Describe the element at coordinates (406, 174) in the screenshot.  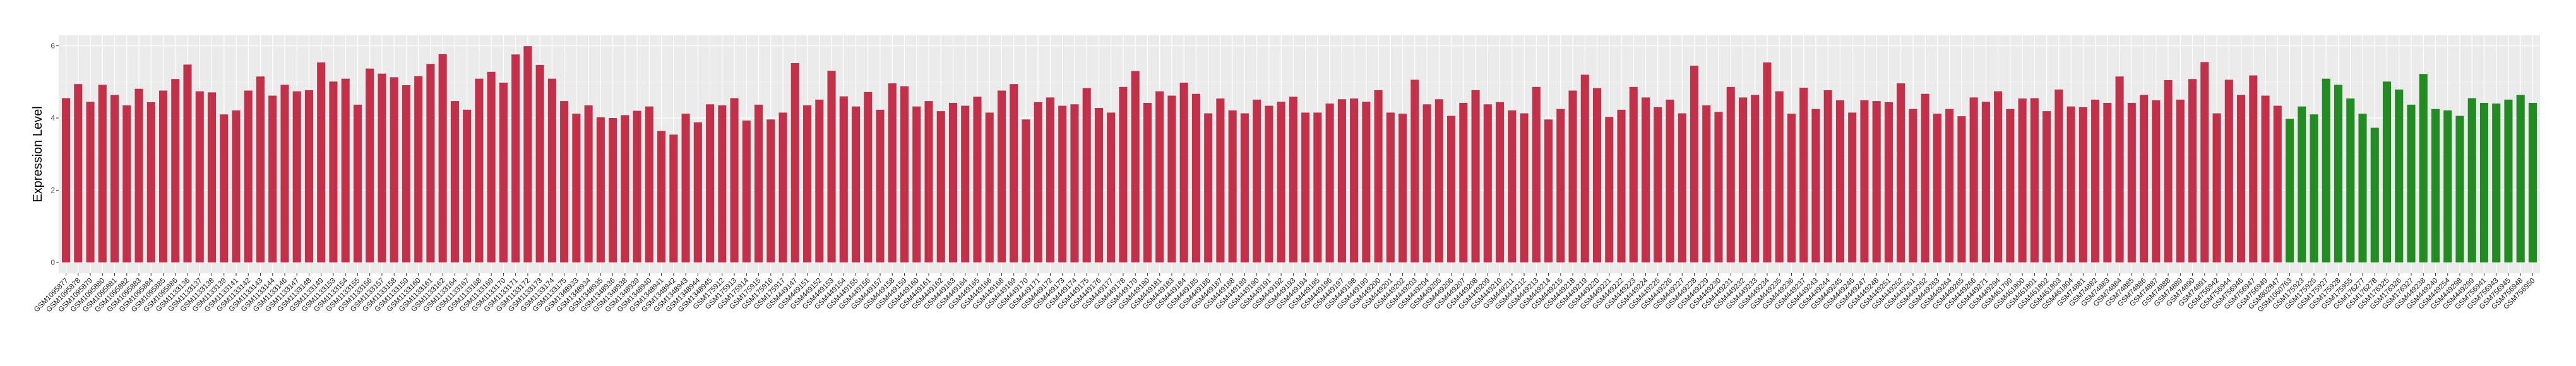
I see `bar-GSM1133159` at that location.